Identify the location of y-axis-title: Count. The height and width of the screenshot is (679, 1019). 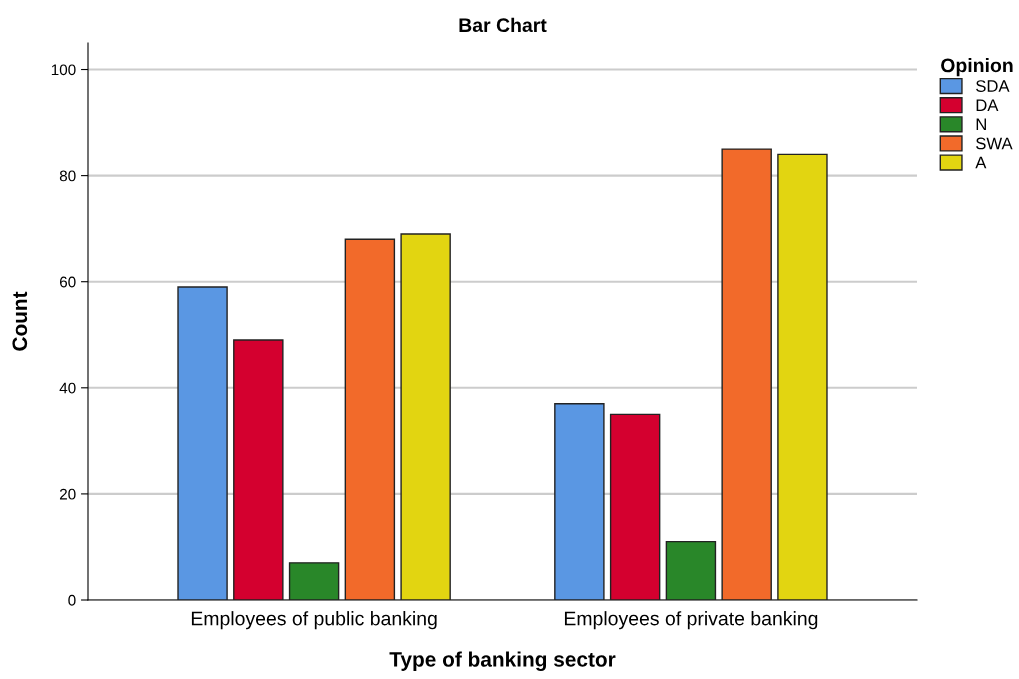
(20, 321).